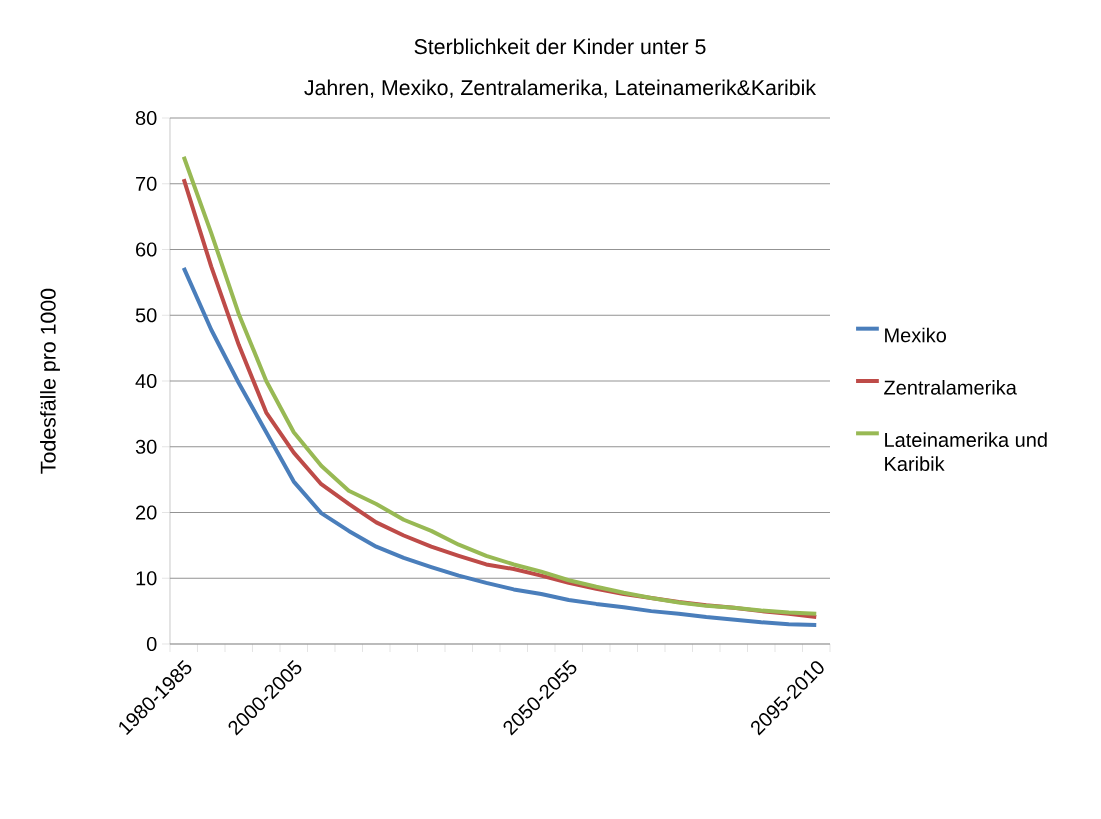 The width and height of the screenshot is (1101, 819). Describe the element at coordinates (50, 381) in the screenshot. I see `y-axis-title: Todesfälle pro 1000` at that location.